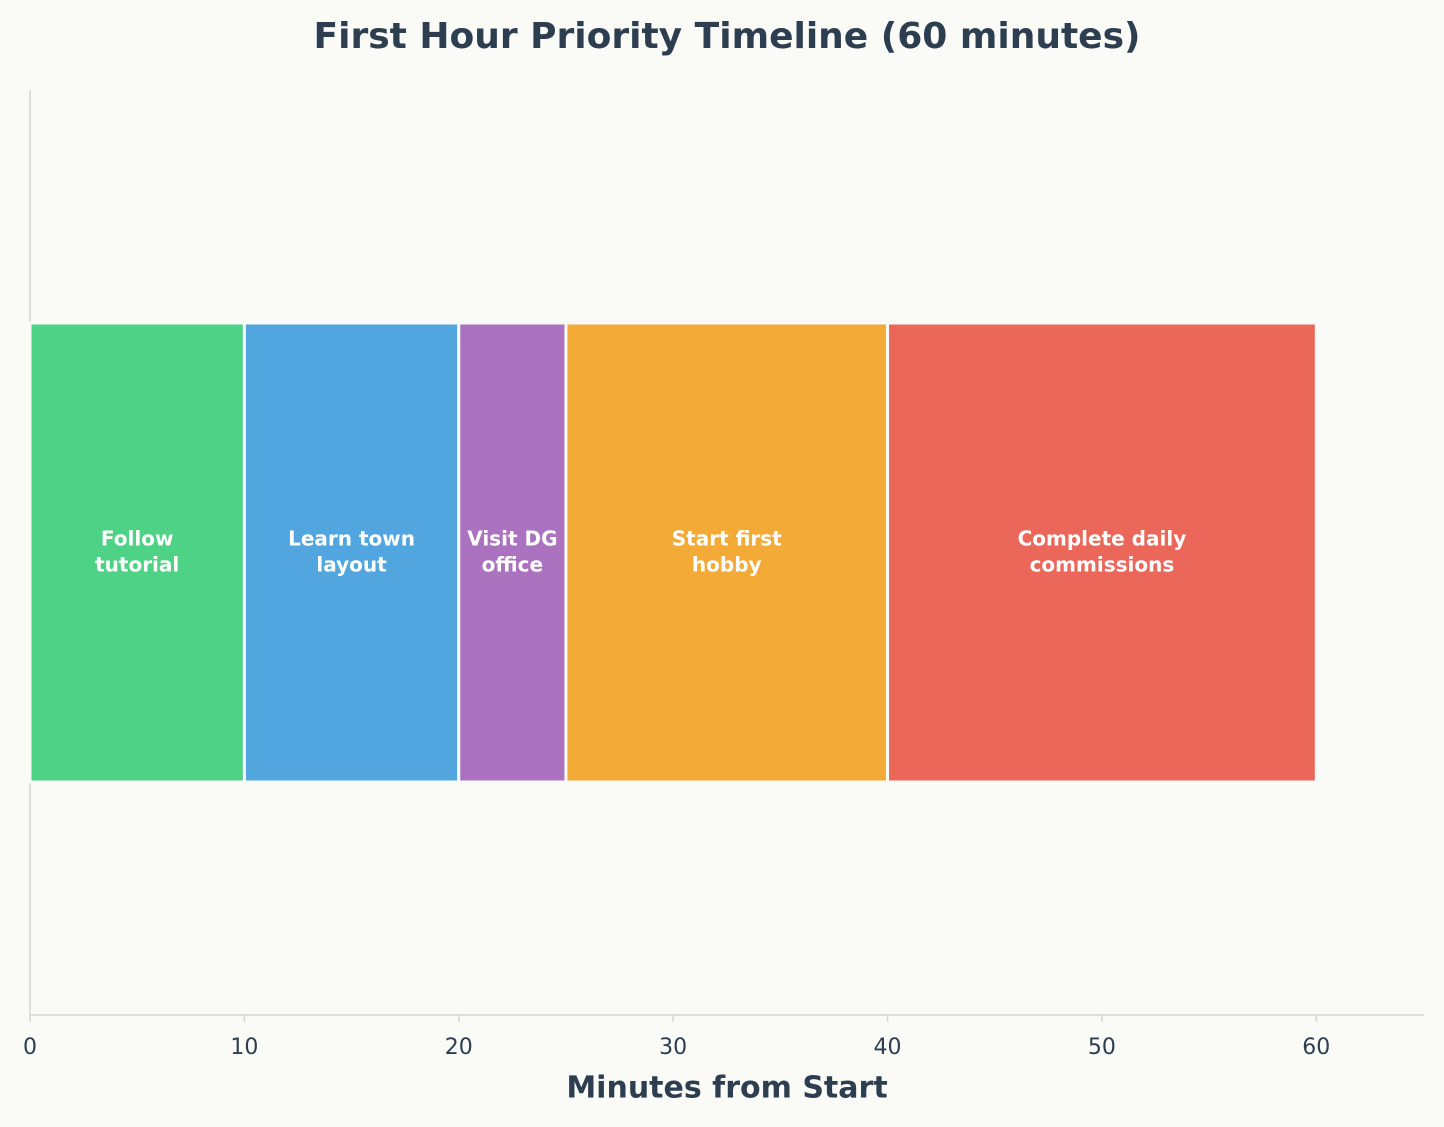 The width and height of the screenshot is (1444, 1127). I want to click on x-tick-label: 0, so click(30, 1047).